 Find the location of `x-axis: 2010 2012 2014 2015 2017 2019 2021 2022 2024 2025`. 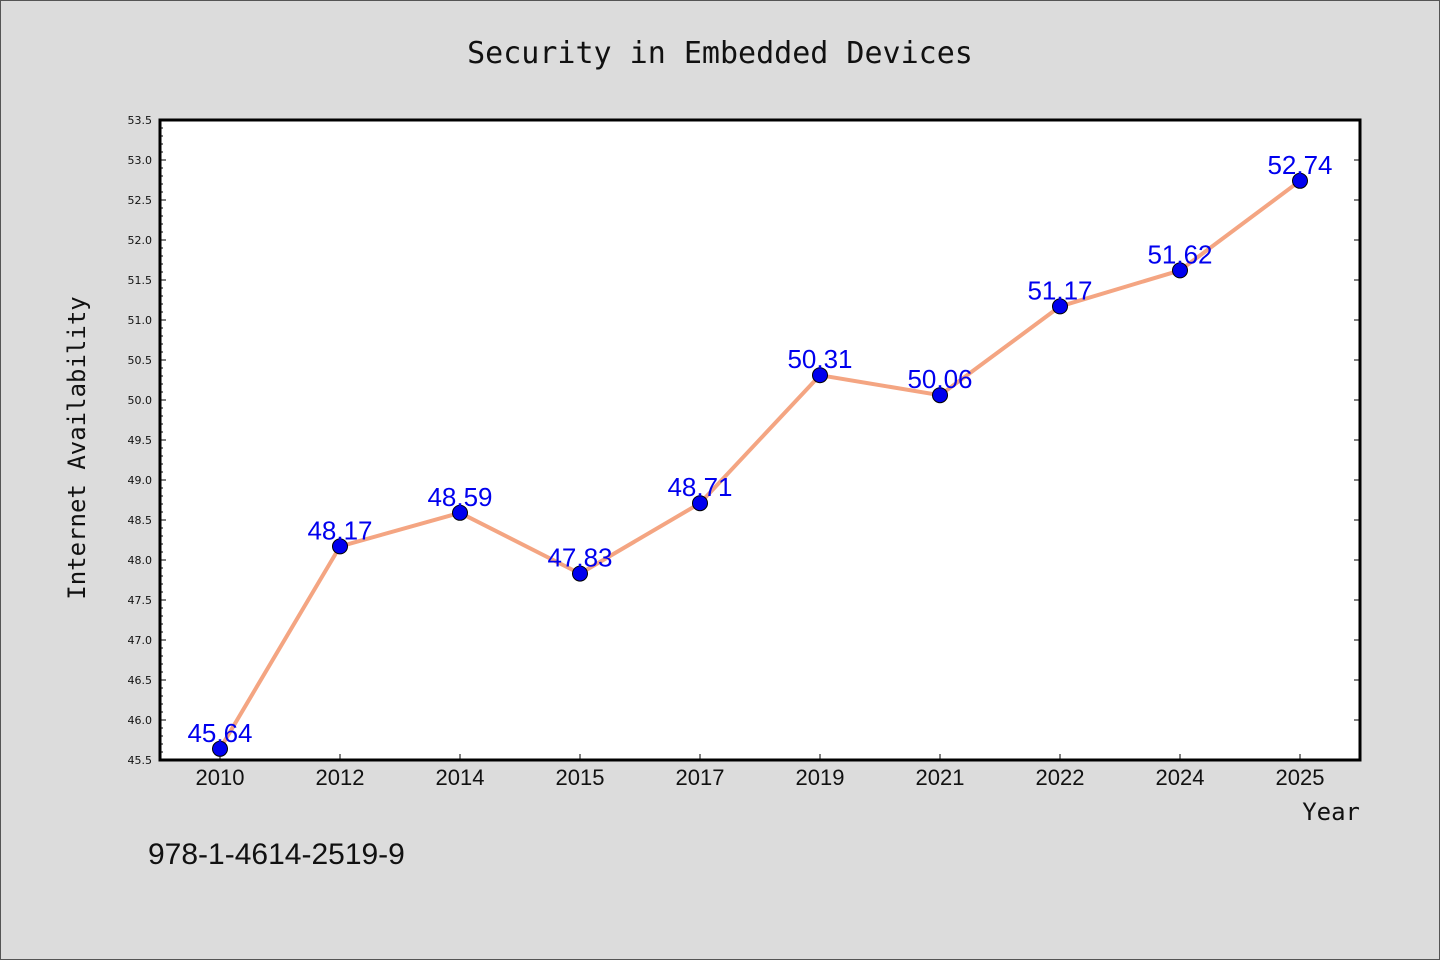

x-axis: 2010 2012 2014 2015 2017 2019 2021 2022 2024 2025 is located at coordinates (760, 772).